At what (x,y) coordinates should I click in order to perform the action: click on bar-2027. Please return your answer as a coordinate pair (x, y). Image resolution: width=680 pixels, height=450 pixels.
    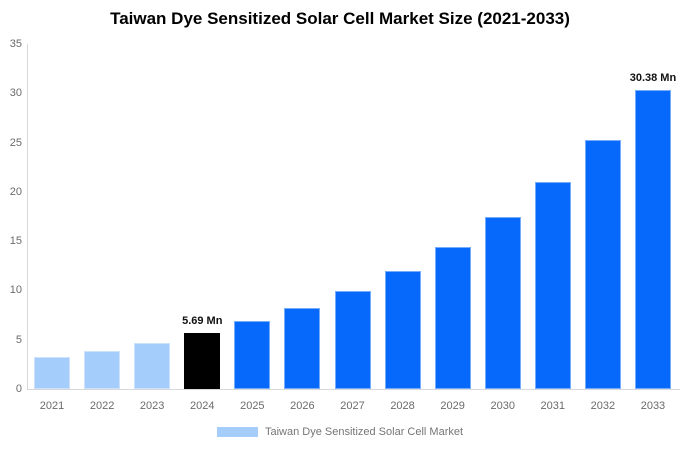
    Looking at the image, I should click on (352, 339).